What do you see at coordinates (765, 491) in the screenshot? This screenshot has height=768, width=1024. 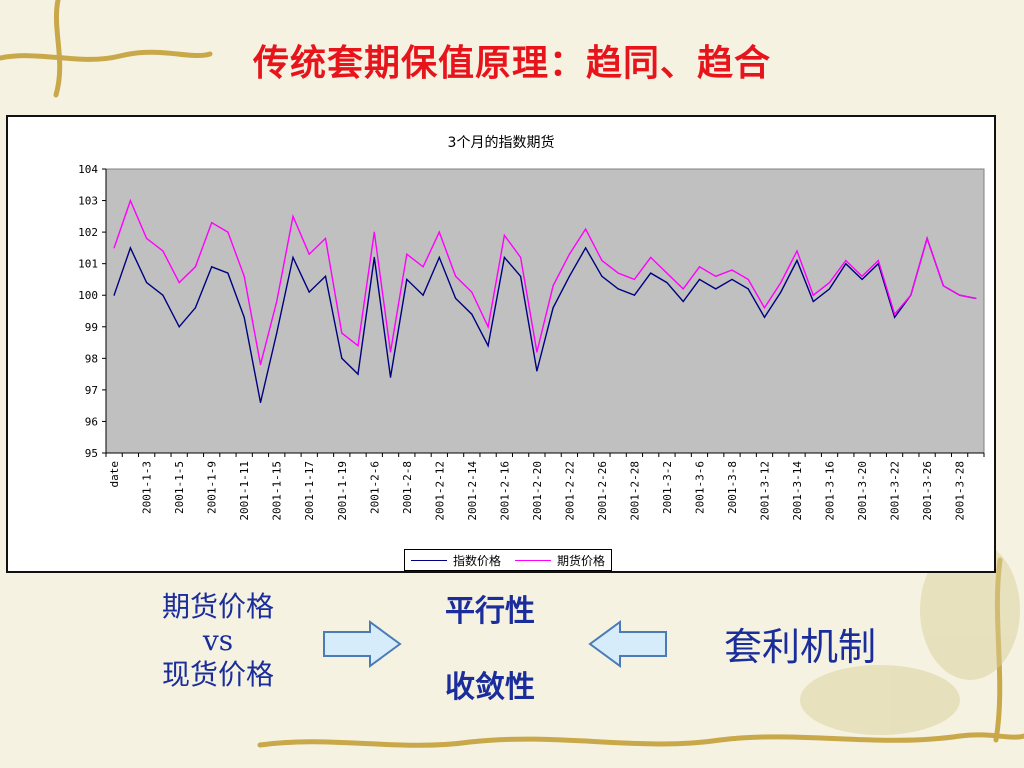 I see `x-tick-label: 2001-3-12` at bounding box center [765, 491].